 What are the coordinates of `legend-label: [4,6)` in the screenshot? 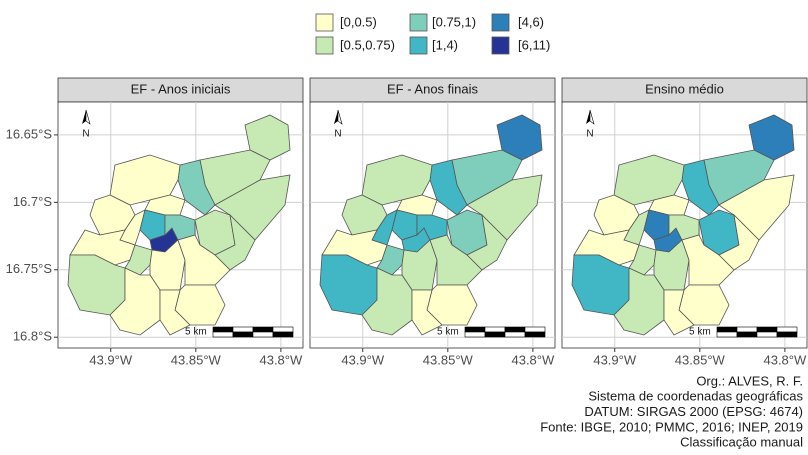 It's located at (531, 21).